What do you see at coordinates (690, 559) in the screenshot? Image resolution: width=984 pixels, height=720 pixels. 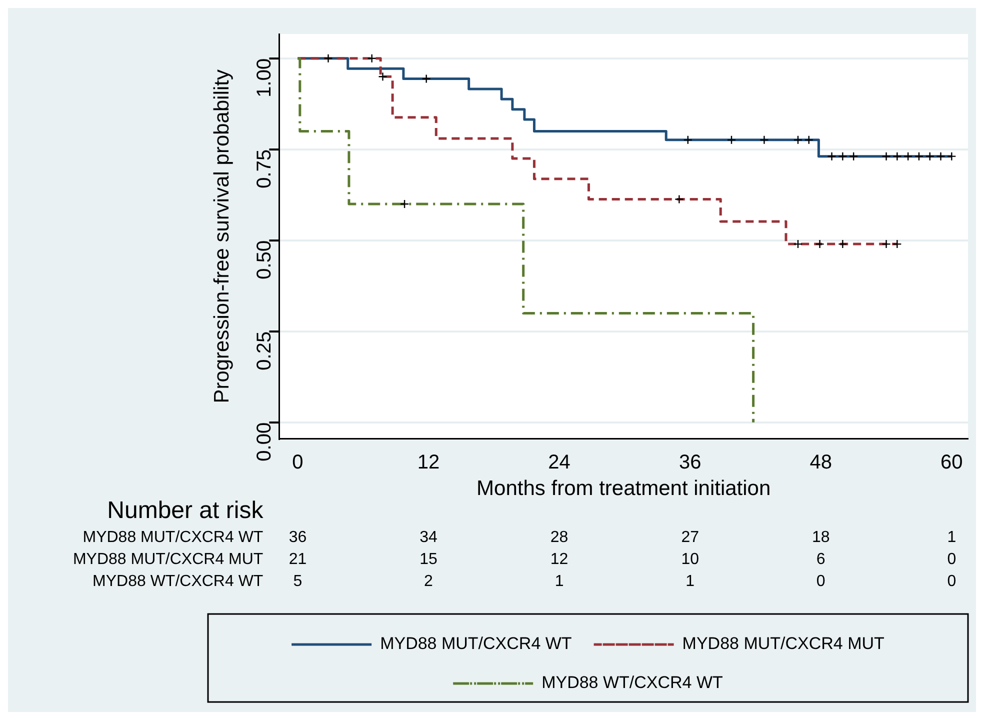 I see `text: 10` at bounding box center [690, 559].